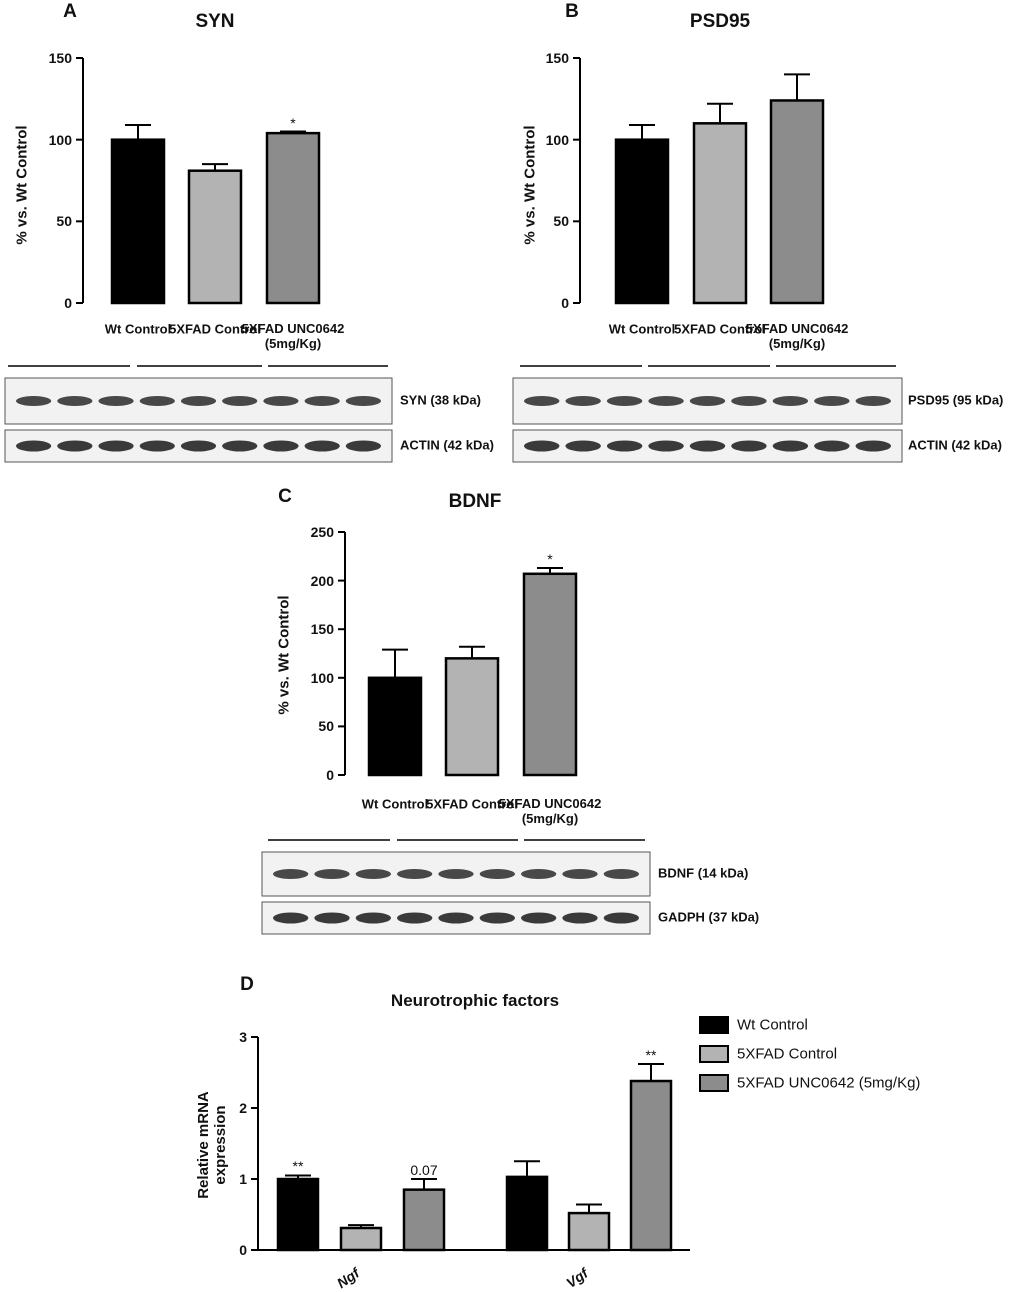 The height and width of the screenshot is (1292, 1020). What do you see at coordinates (829, 1083) in the screenshot?
I see `legend-label: 5XFAD UNC0642 (5mg/Kg)` at bounding box center [829, 1083].